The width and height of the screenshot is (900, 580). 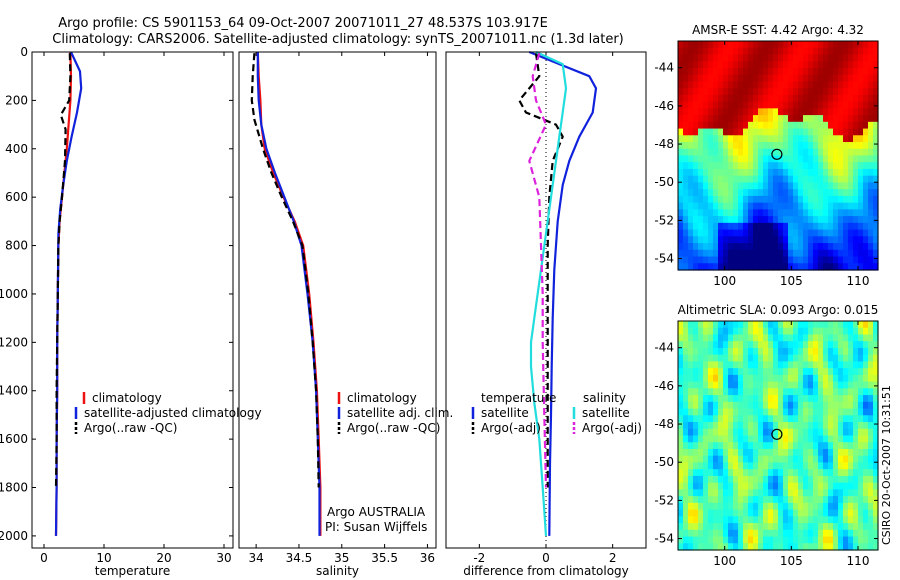 What do you see at coordinates (285, 270) in the screenshot?
I see `series-line` at bounding box center [285, 270].